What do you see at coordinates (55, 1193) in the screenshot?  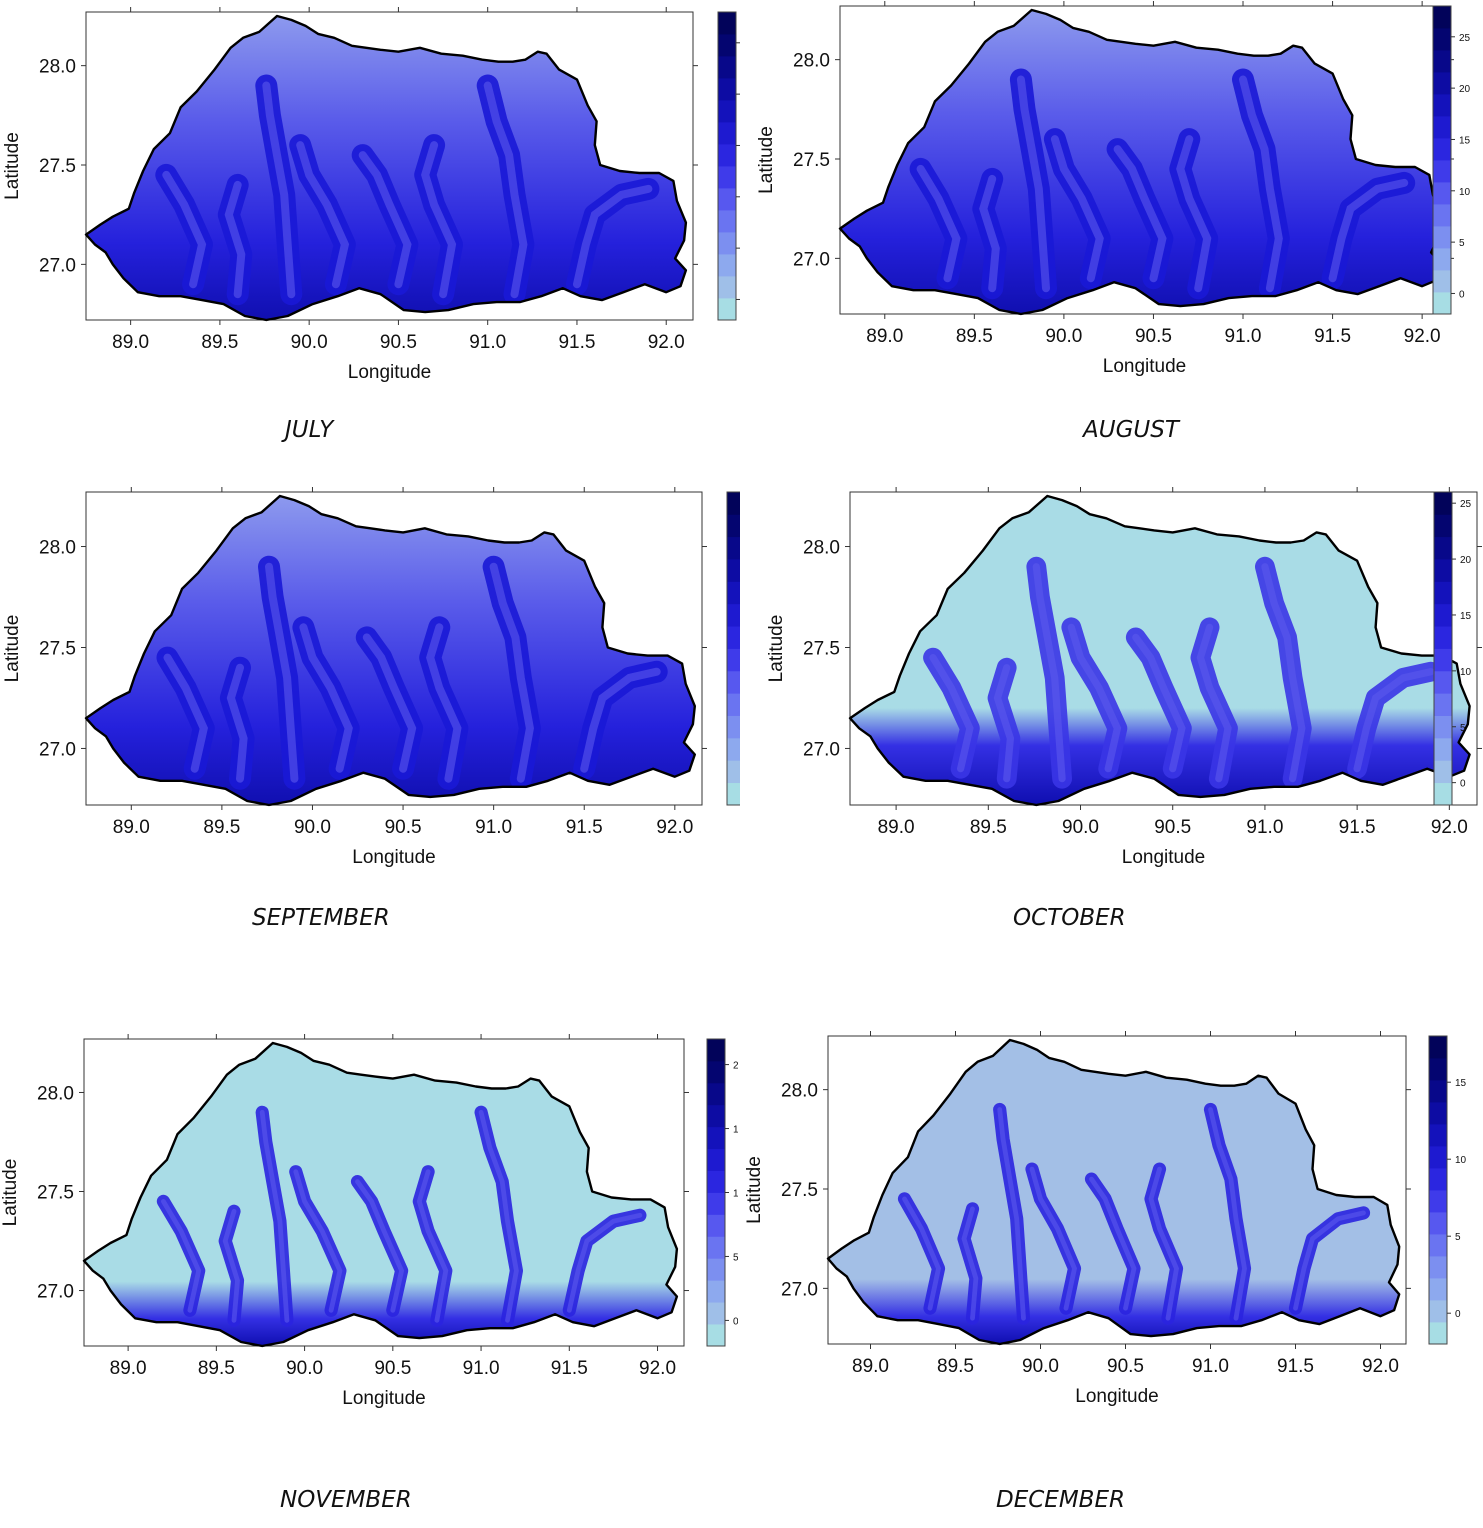 I see `y-tick-label: 27.5` at bounding box center [55, 1193].